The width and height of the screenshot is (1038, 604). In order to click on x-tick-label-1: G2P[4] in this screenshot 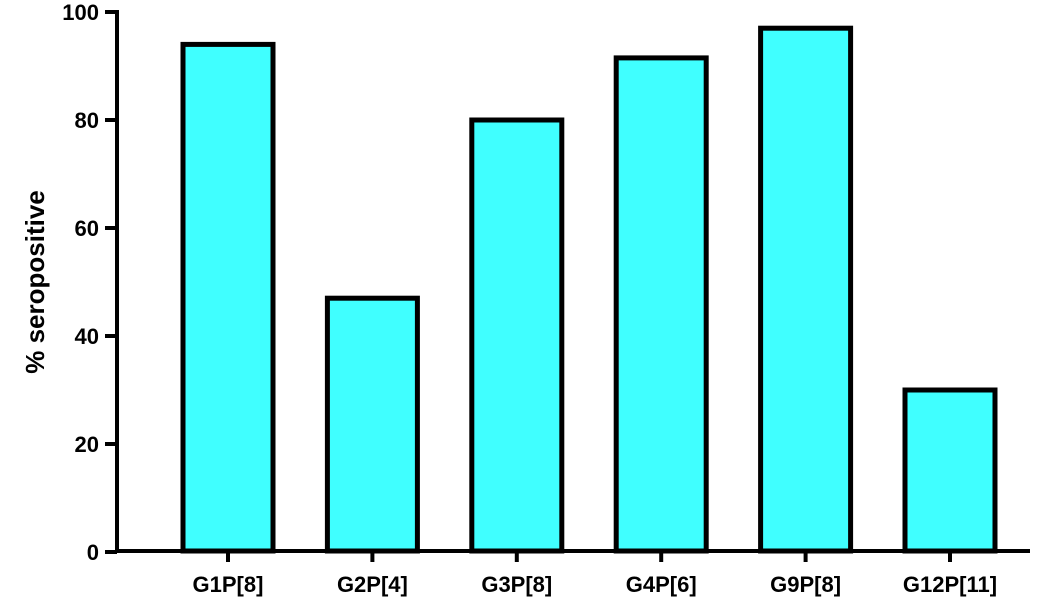, I will do `click(372, 584)`.